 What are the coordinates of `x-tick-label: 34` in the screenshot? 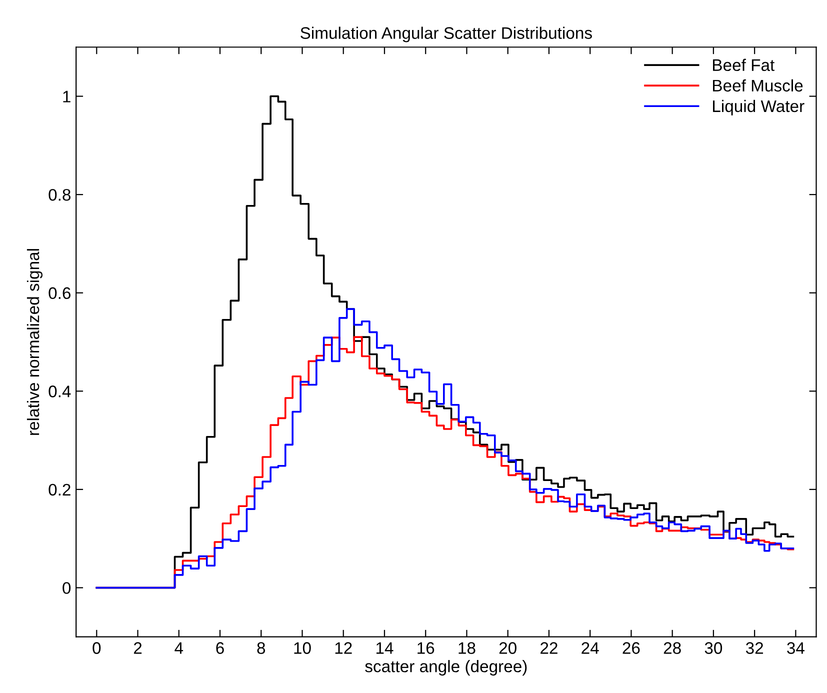 It's located at (795, 648).